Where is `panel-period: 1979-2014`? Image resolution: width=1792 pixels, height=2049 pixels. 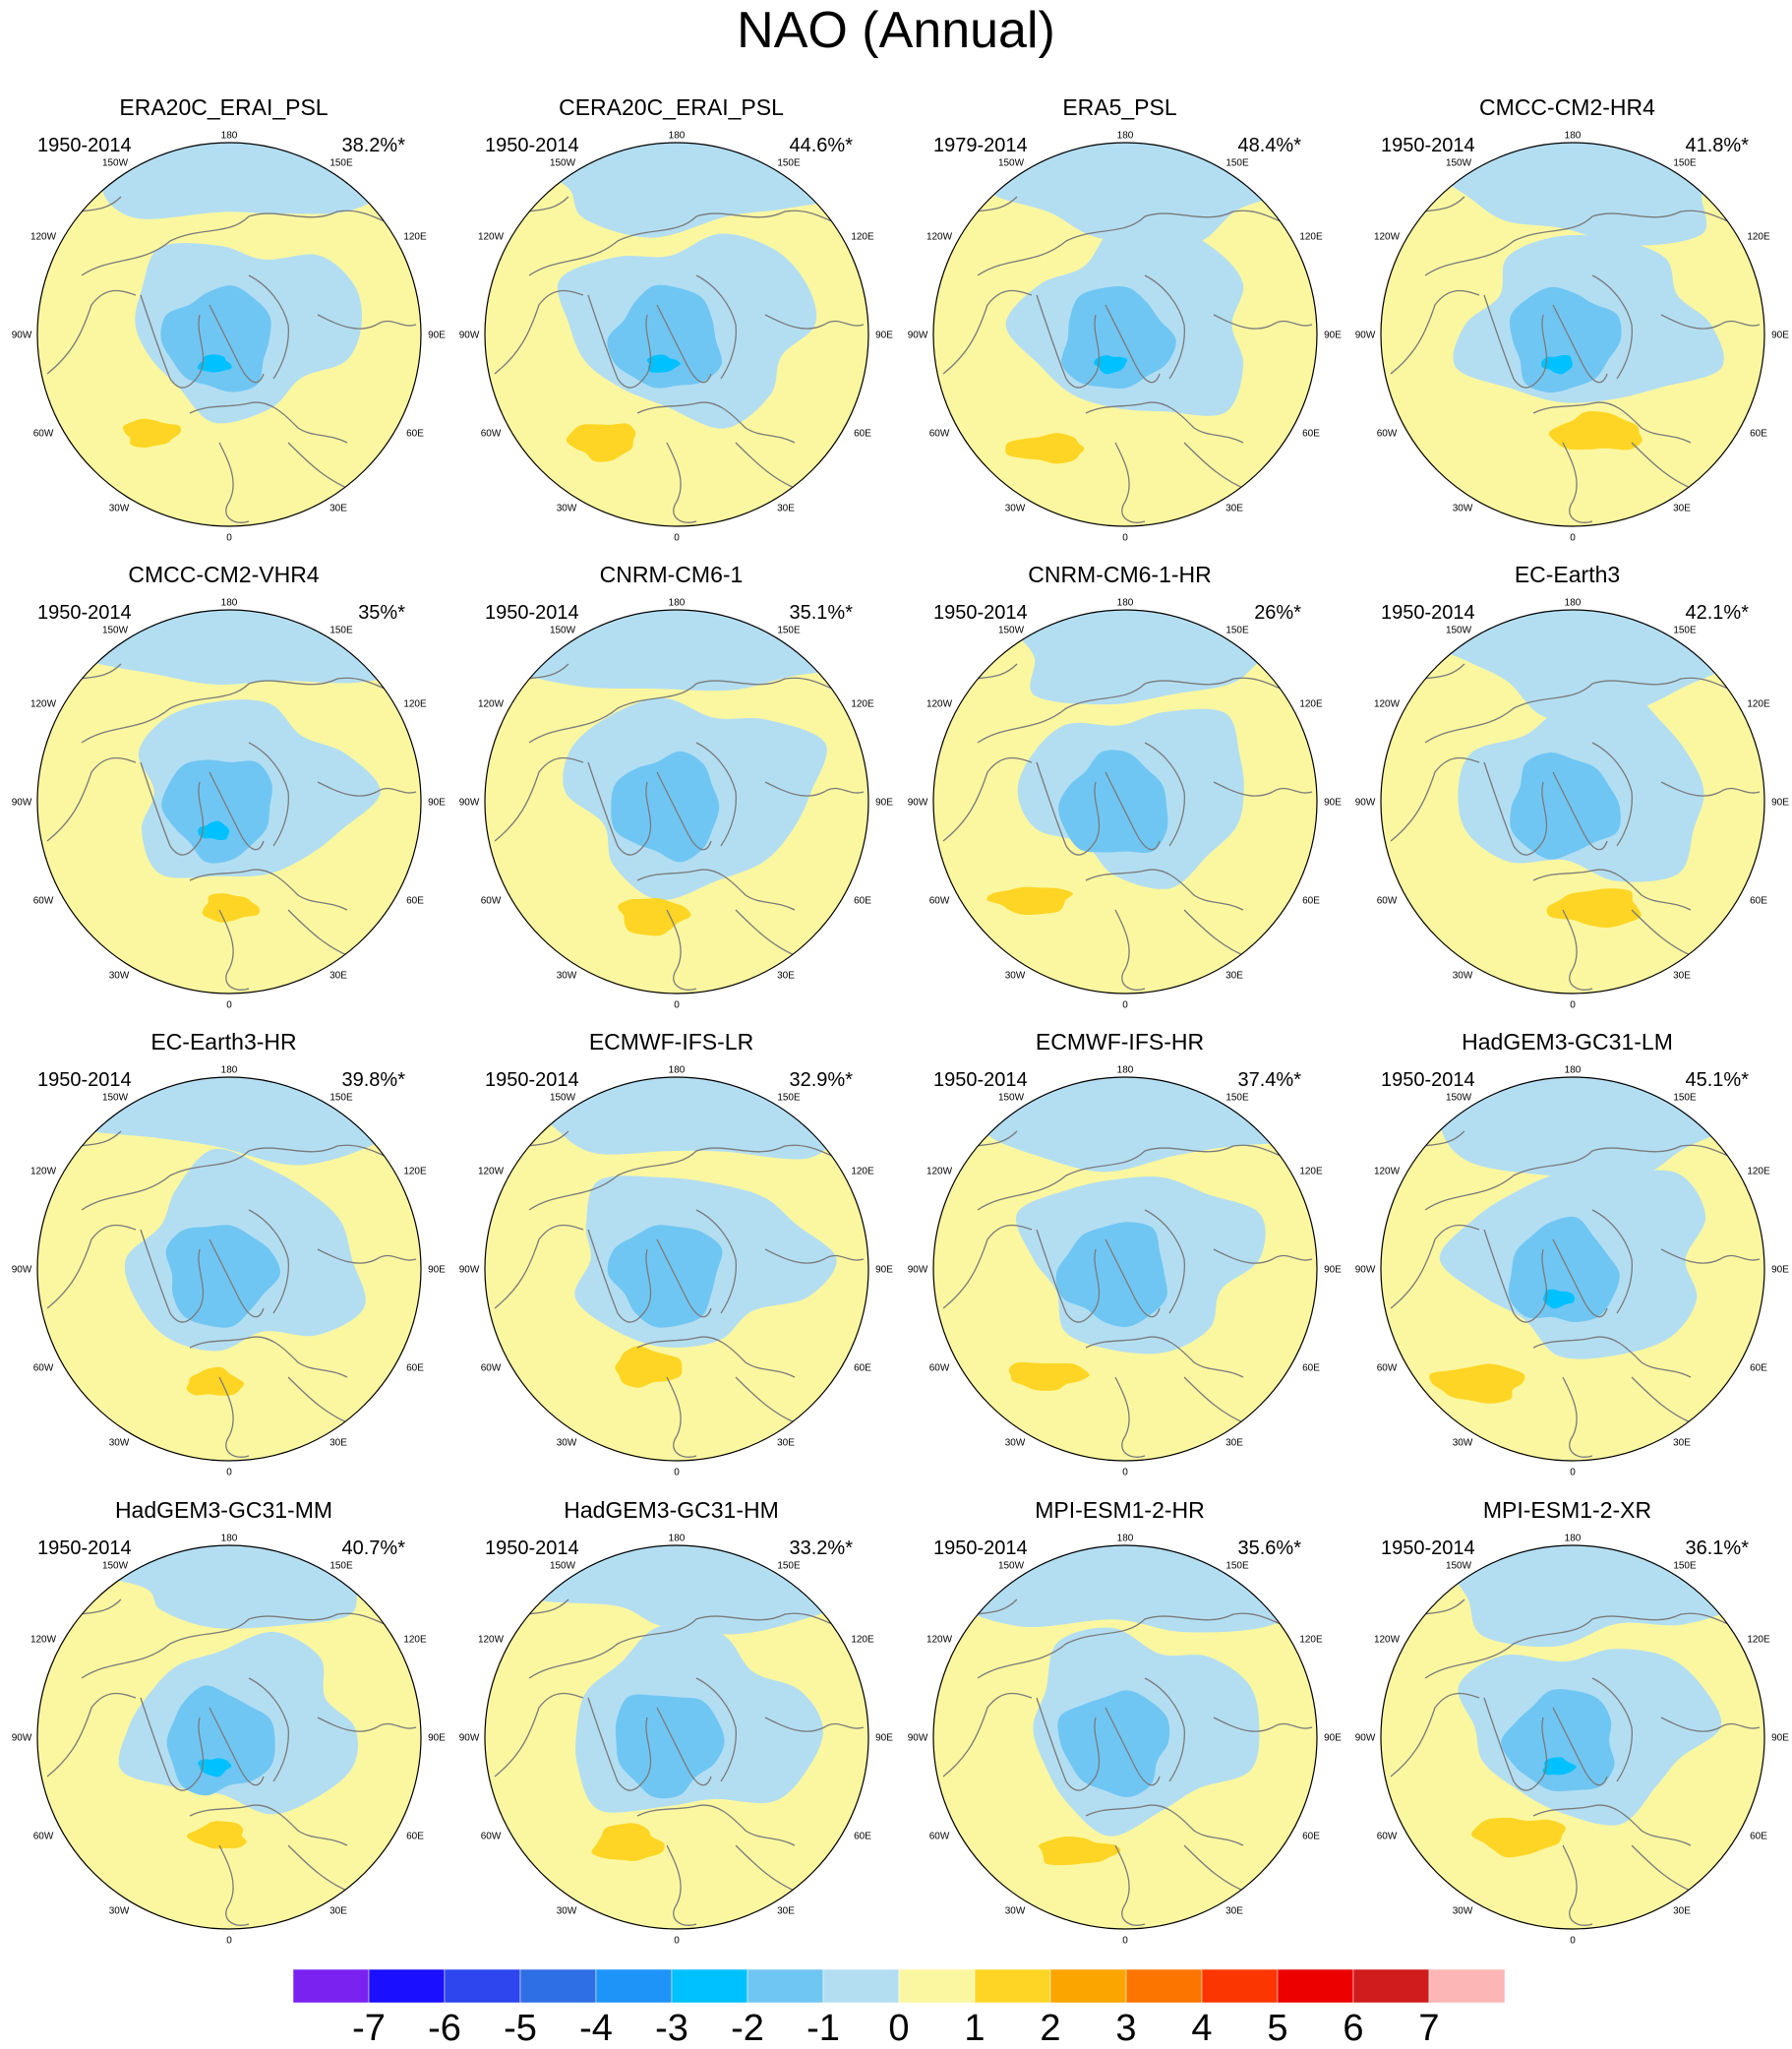 panel-period: 1979-2014 is located at coordinates (980, 145).